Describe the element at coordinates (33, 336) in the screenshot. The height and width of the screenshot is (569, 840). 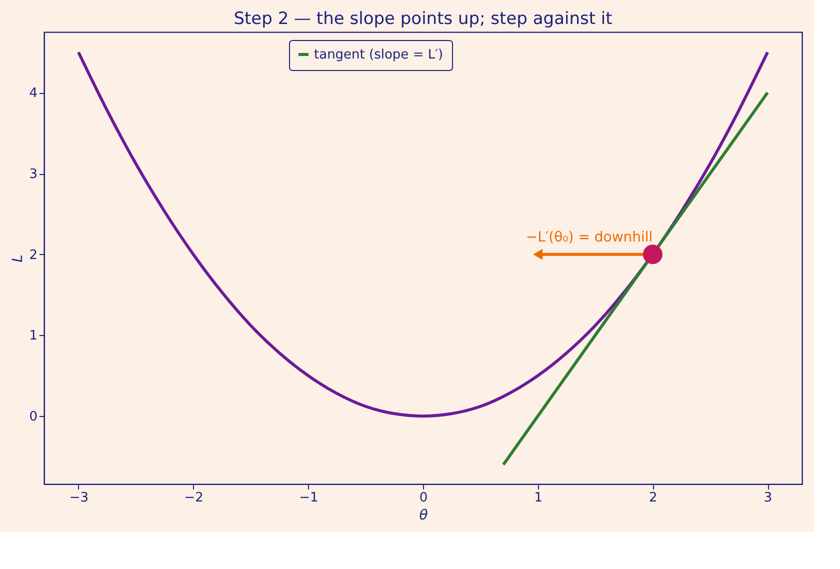
I see `y-tick-label: 1` at that location.